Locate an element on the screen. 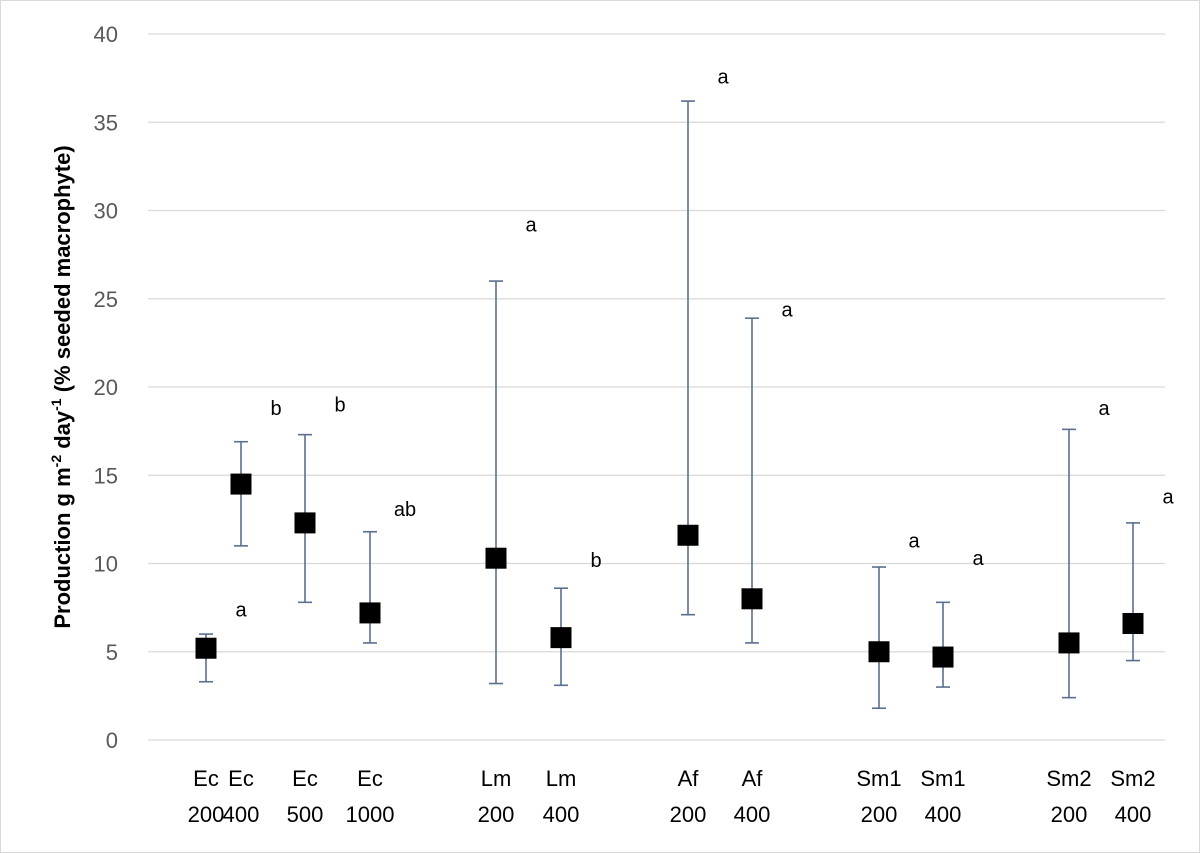 This screenshot has height=853, width=1200. y-tick-label: 0 is located at coordinates (112, 740).